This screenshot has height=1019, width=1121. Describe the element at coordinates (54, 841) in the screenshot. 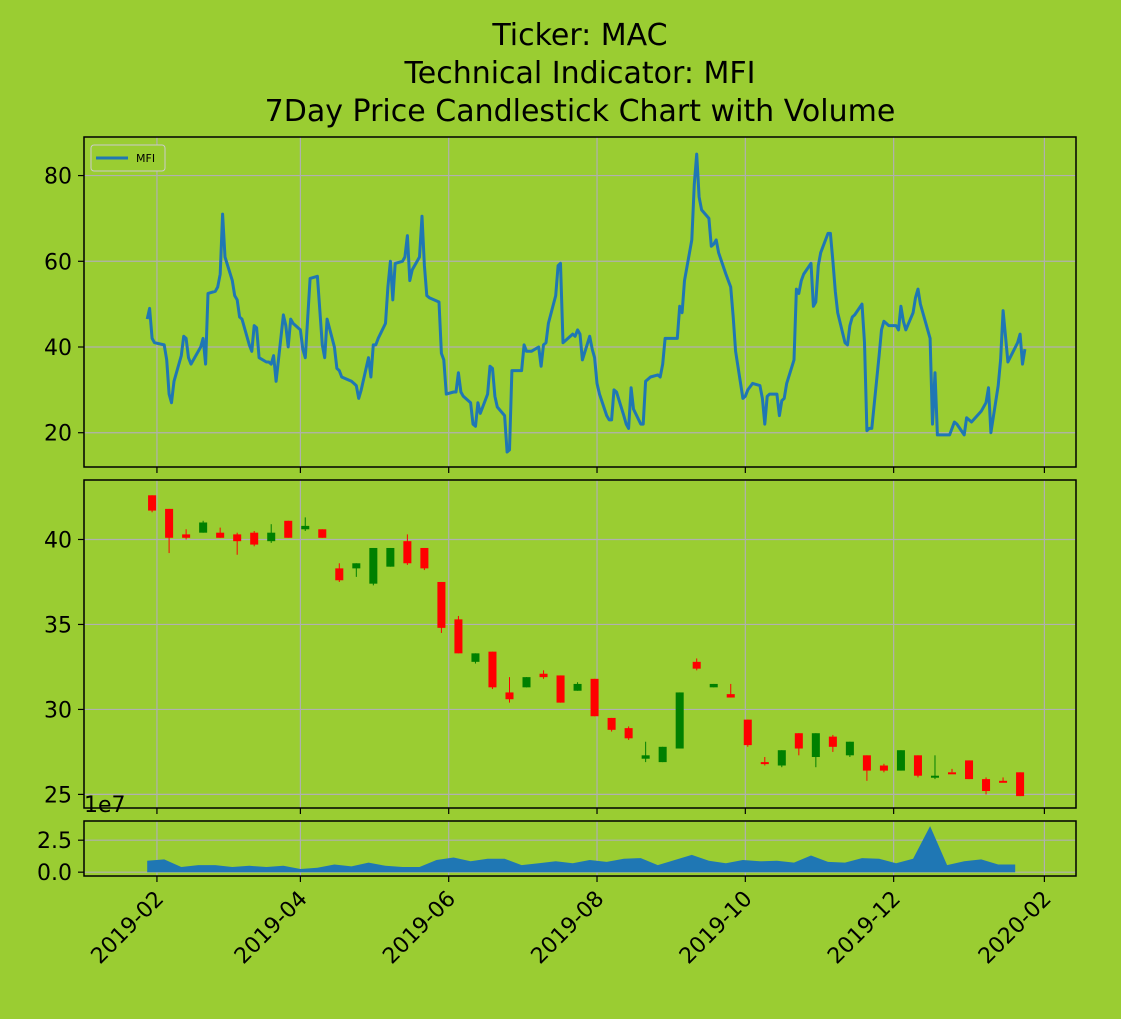

I see `vol-ytick-label-1: 2.5` at that location.